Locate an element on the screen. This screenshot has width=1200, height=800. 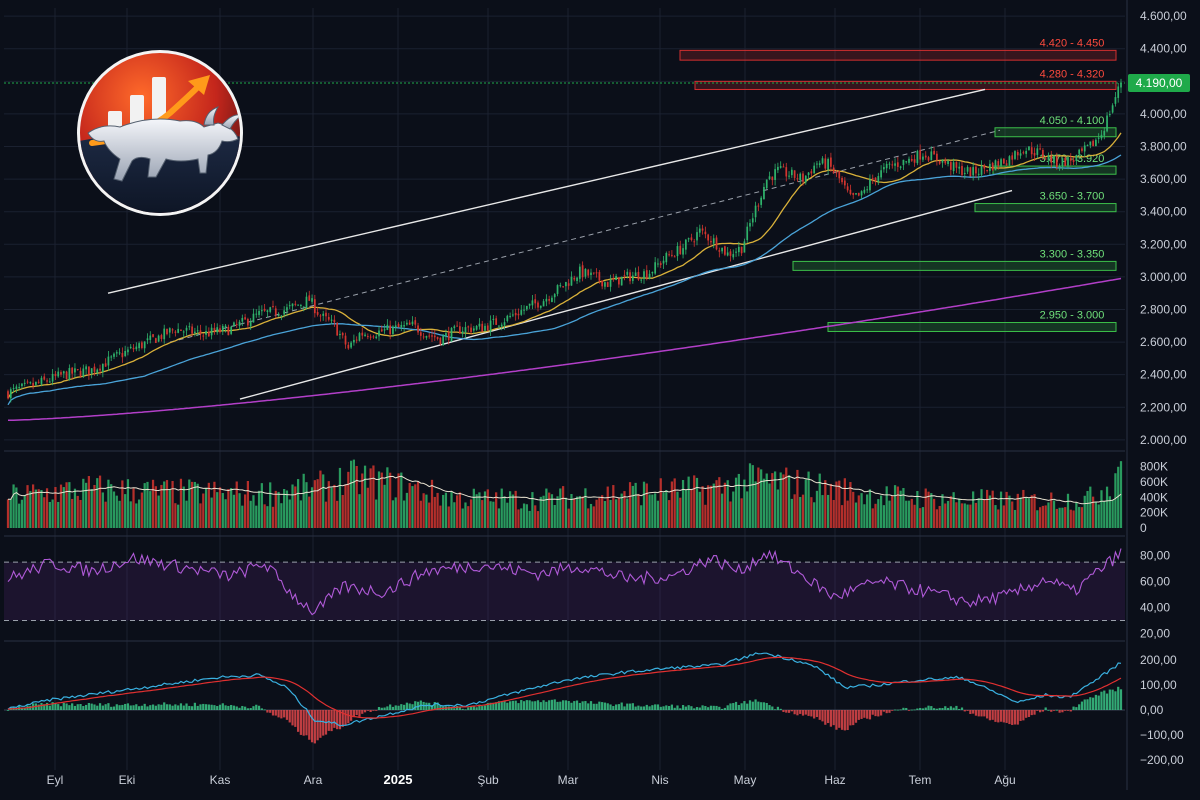
volume-average-line is located at coordinates (564, 490).